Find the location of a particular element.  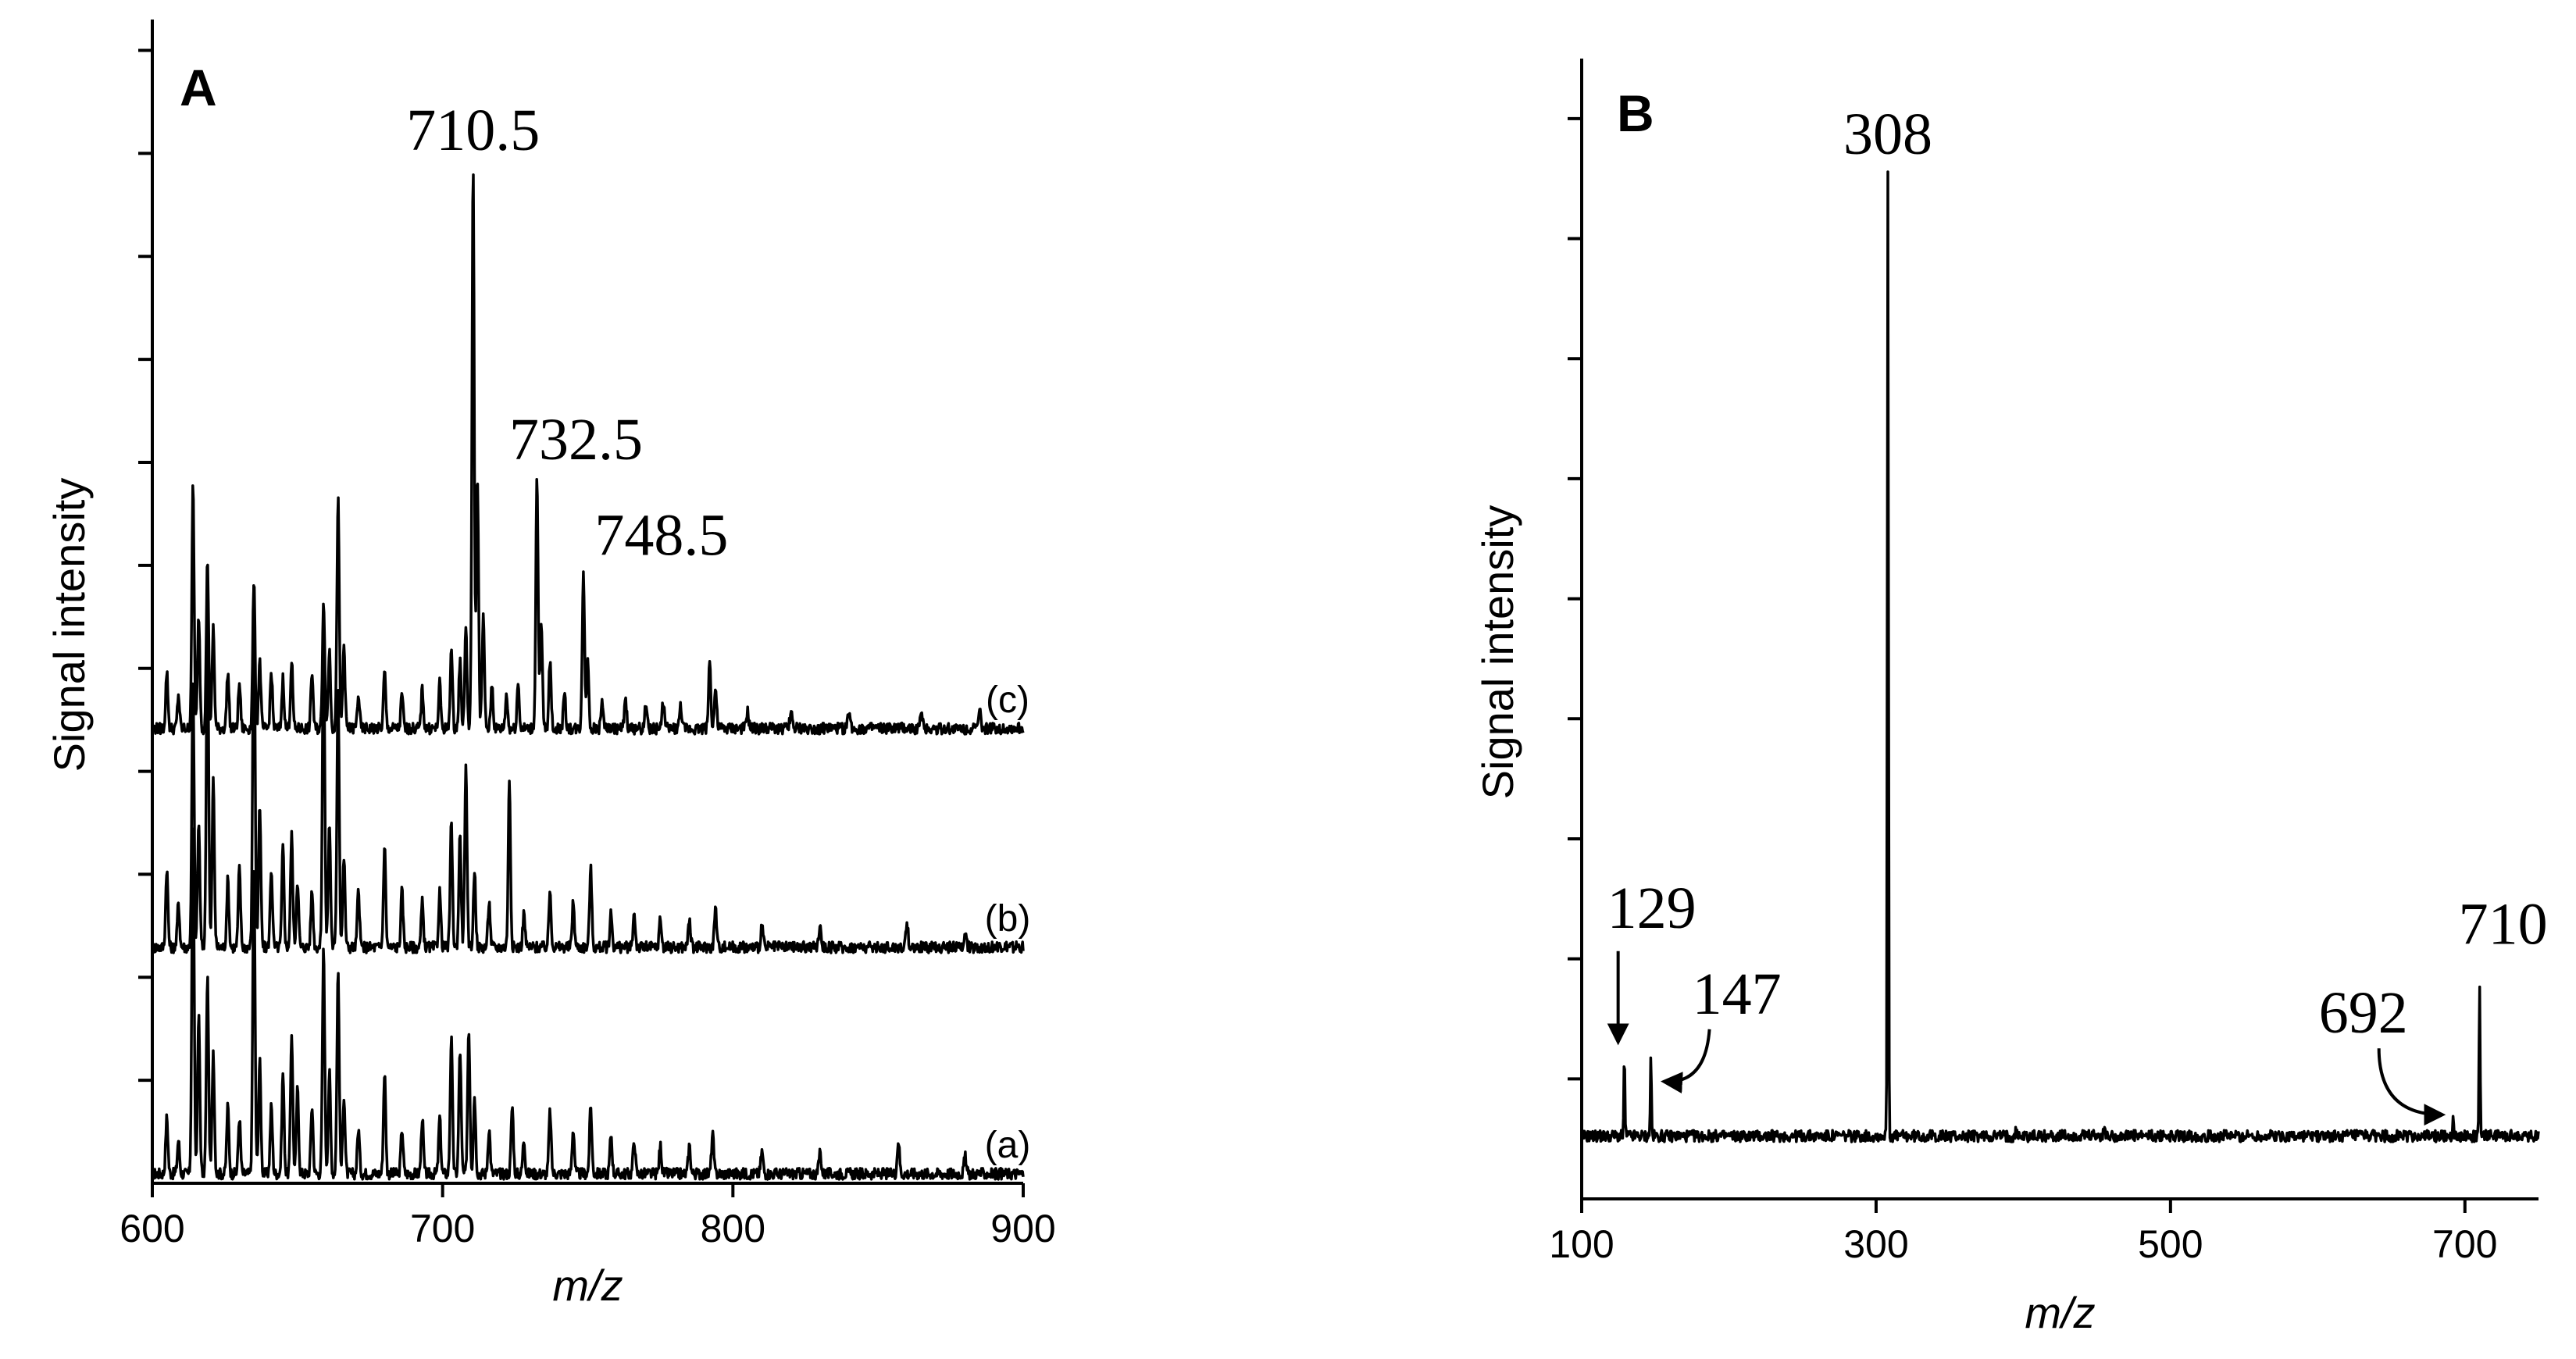

x-tick-label: 500 is located at coordinates (2170, 1244).